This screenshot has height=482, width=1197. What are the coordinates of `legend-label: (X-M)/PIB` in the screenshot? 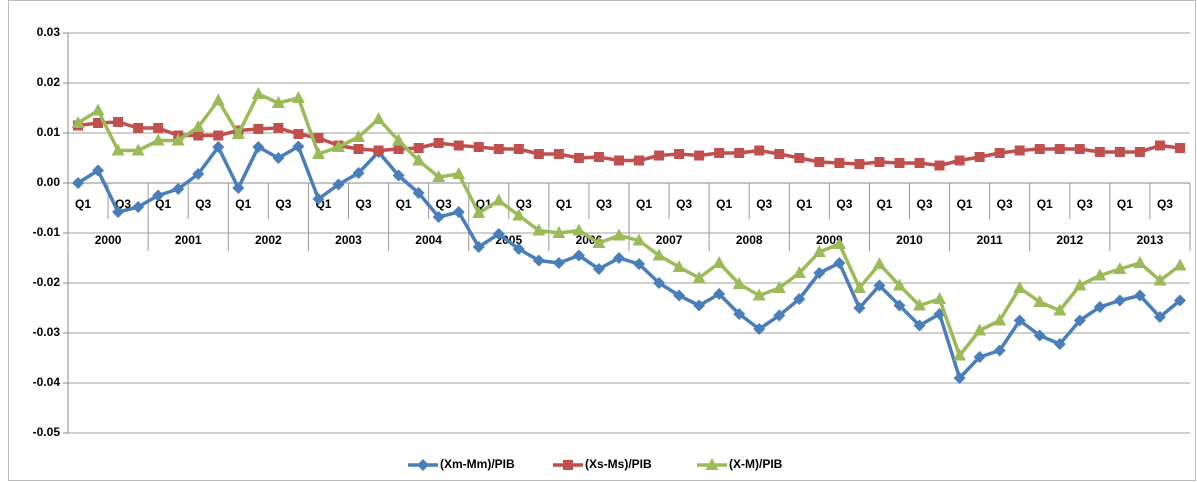 It's located at (756, 464).